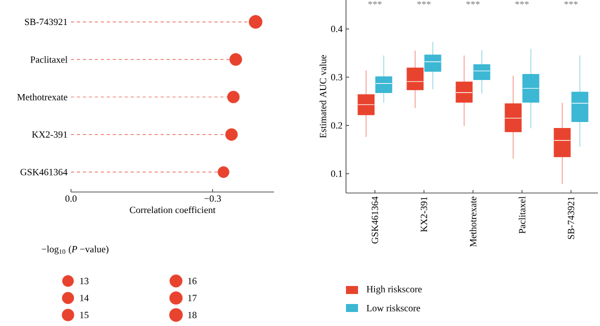  What do you see at coordinates (84, 315) in the screenshot?
I see `legend-label: 15` at bounding box center [84, 315].